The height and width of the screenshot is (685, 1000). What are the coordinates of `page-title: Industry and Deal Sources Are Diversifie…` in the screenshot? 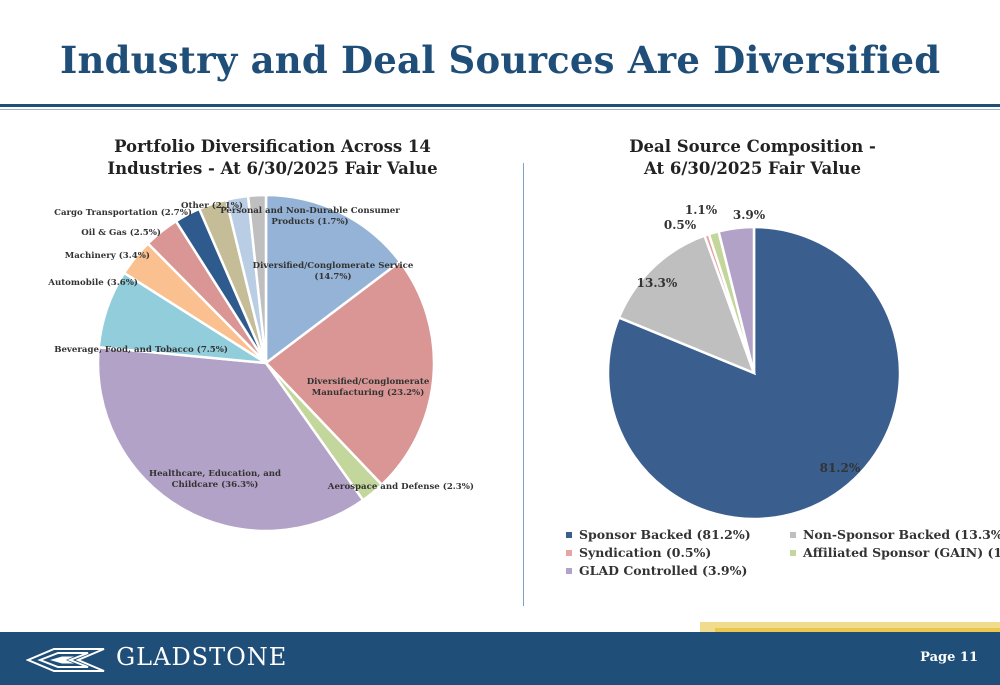 It's located at (500, 60).